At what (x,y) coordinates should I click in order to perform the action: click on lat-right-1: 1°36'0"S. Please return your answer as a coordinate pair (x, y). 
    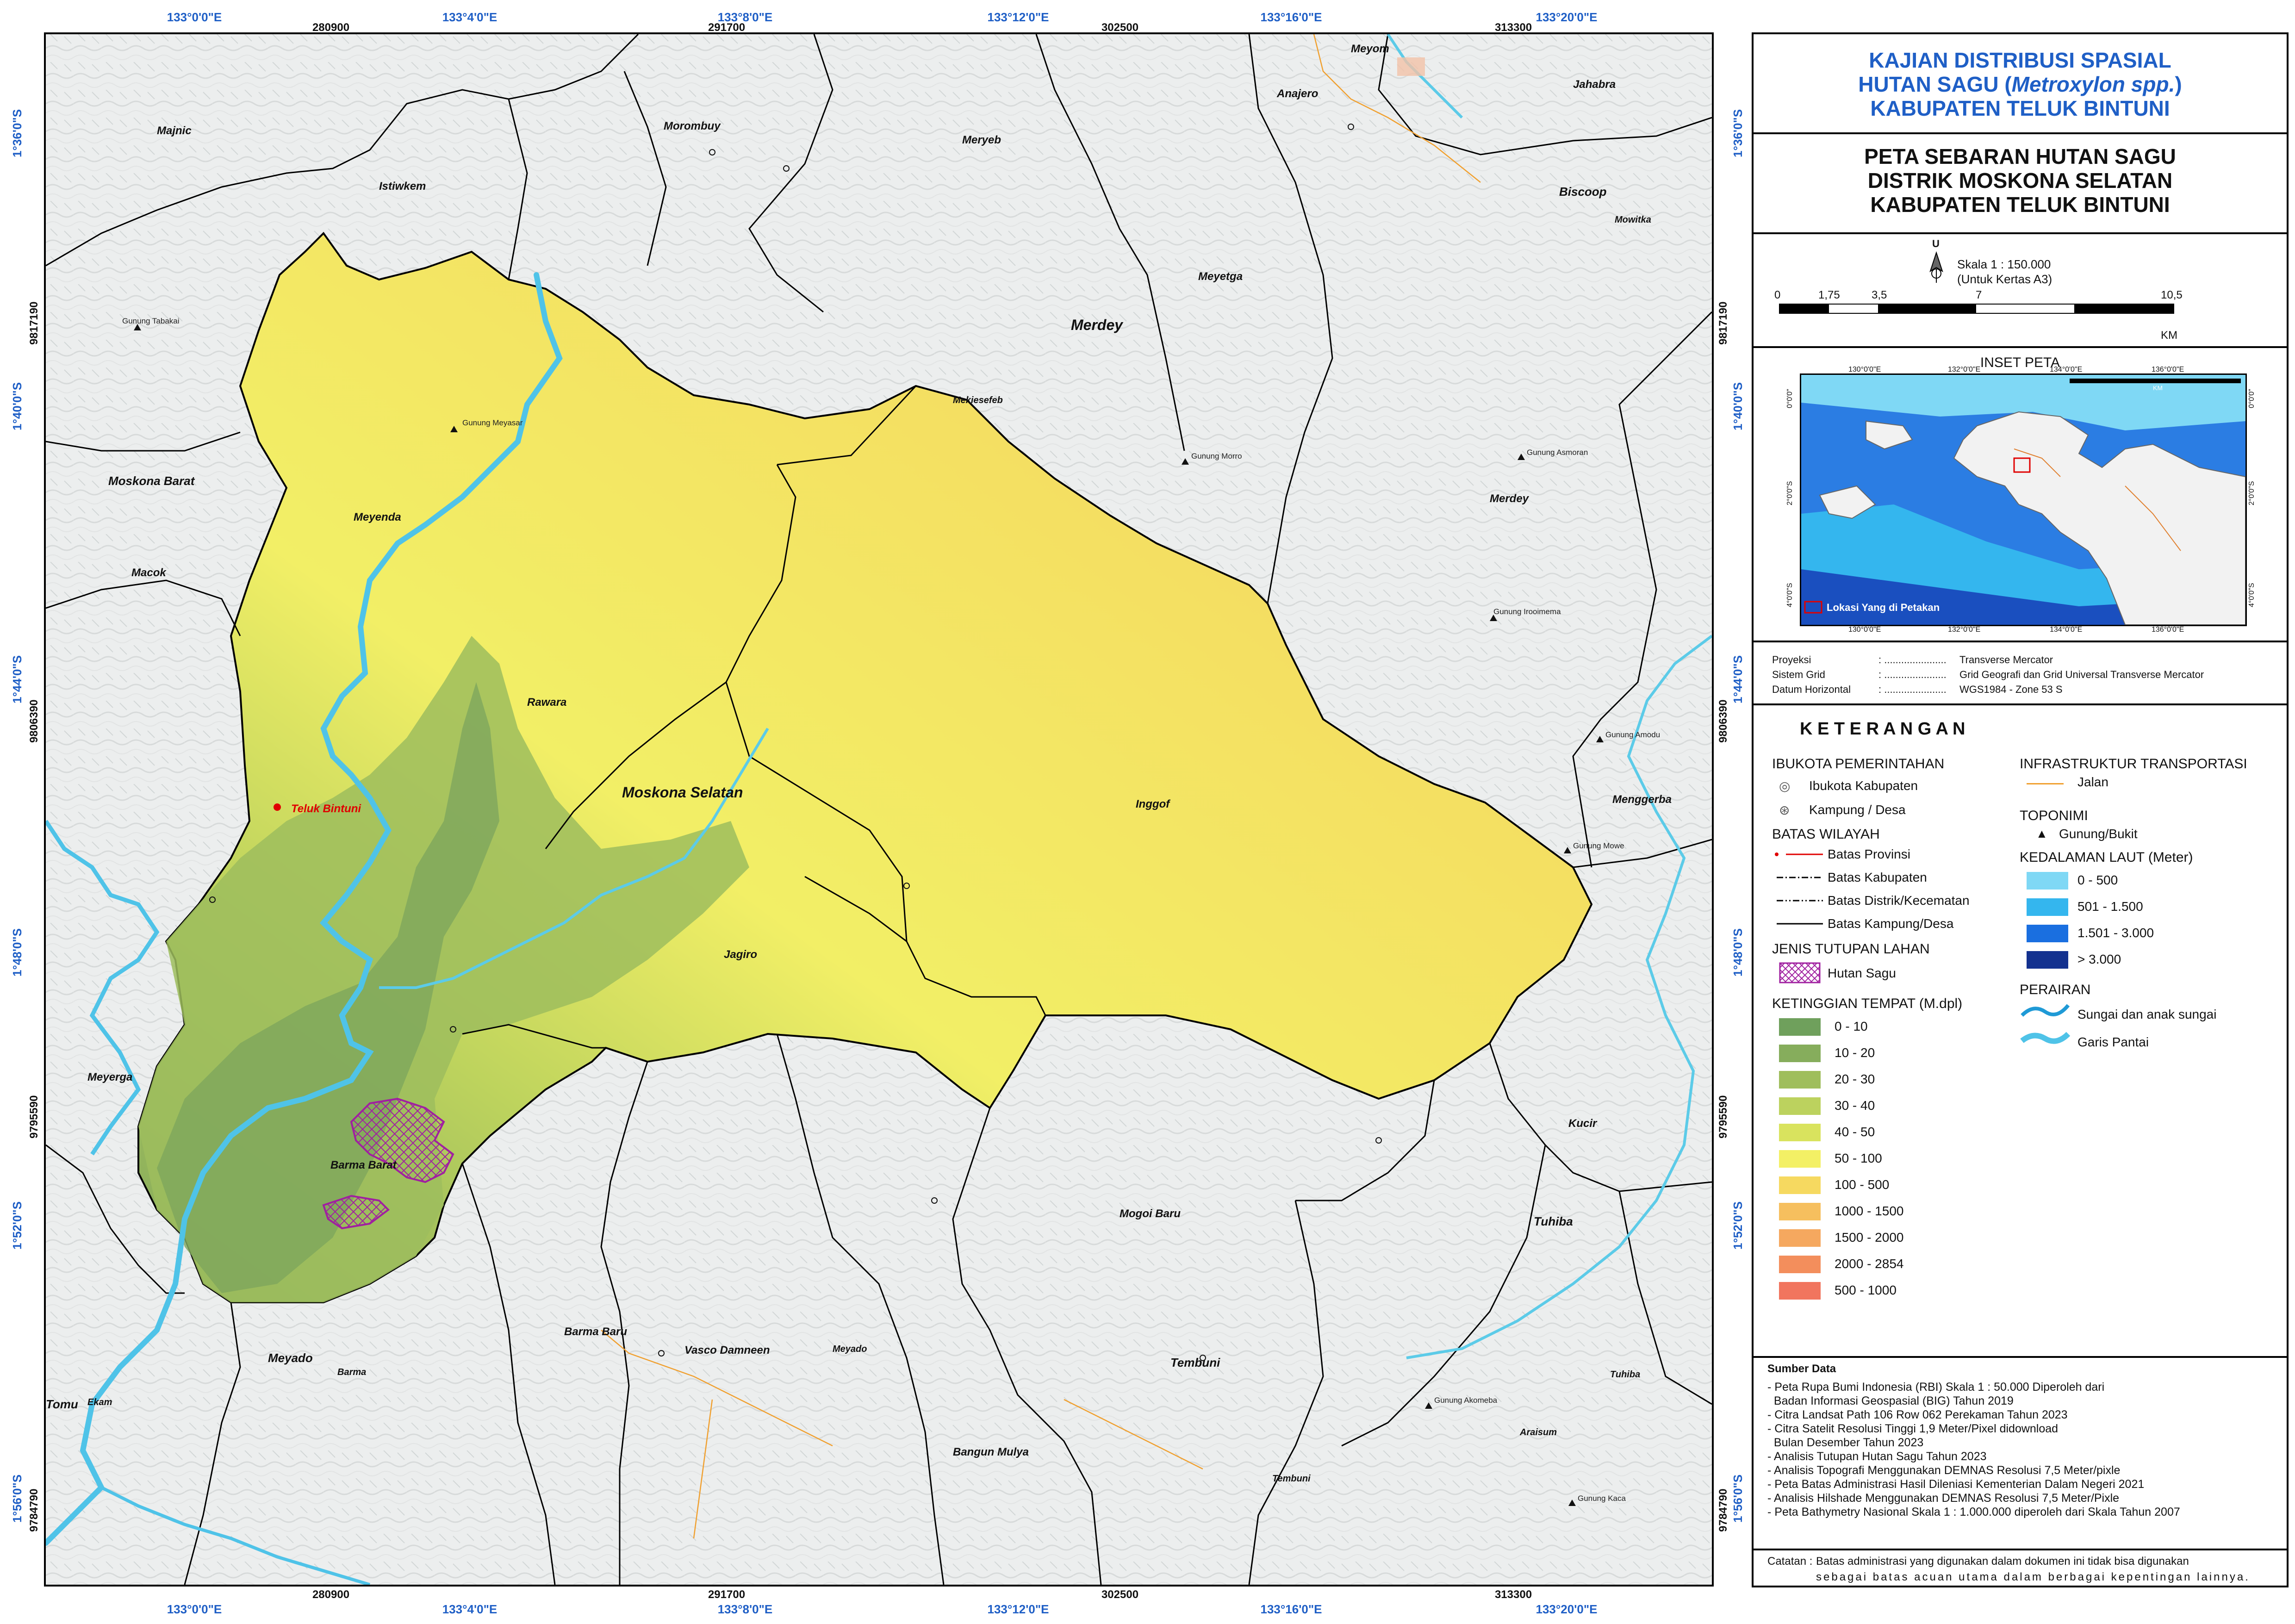
    Looking at the image, I should click on (1738, 133).